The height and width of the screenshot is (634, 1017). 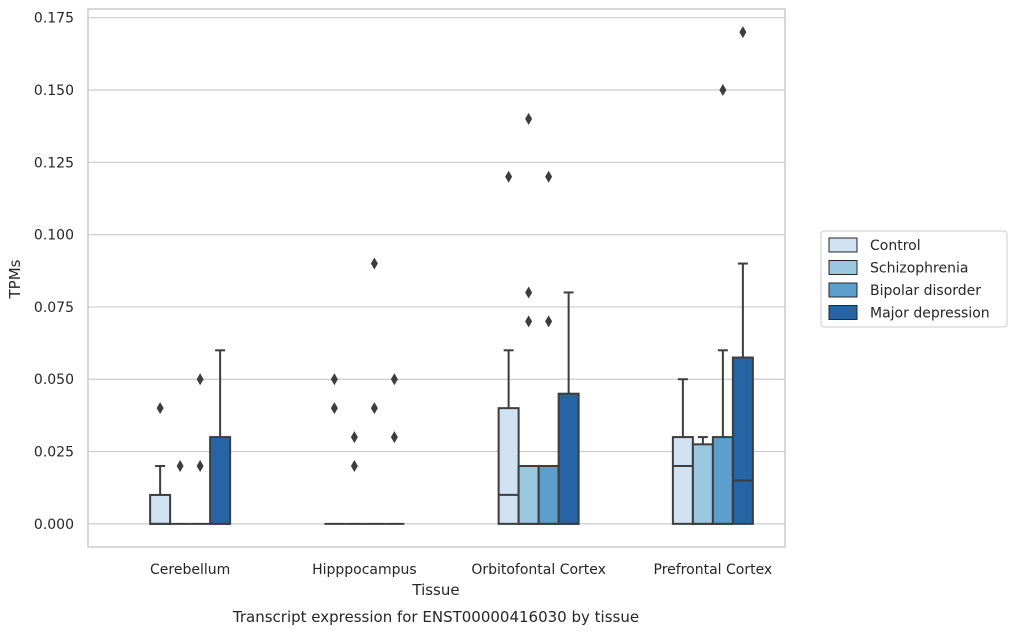 What do you see at coordinates (364, 570) in the screenshot?
I see `x-tick-label: Hipppocampus` at bounding box center [364, 570].